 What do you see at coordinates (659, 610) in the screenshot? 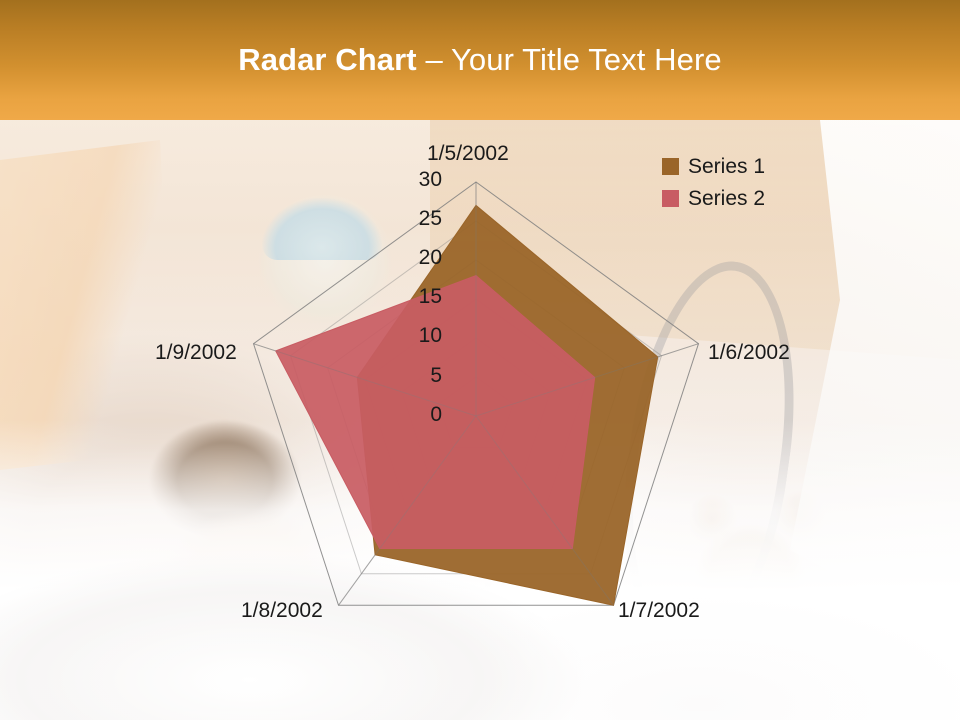
I see `category-label-bottom-right: 1/7/2002` at bounding box center [659, 610].